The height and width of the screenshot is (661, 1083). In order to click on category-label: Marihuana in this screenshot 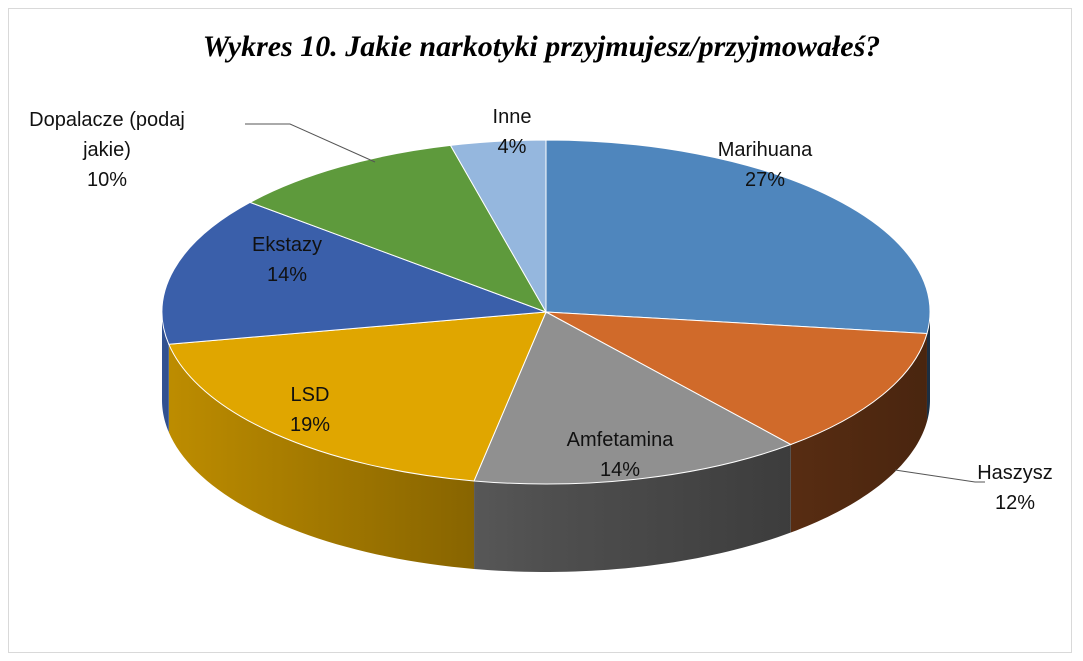, I will do `click(765, 150)`.